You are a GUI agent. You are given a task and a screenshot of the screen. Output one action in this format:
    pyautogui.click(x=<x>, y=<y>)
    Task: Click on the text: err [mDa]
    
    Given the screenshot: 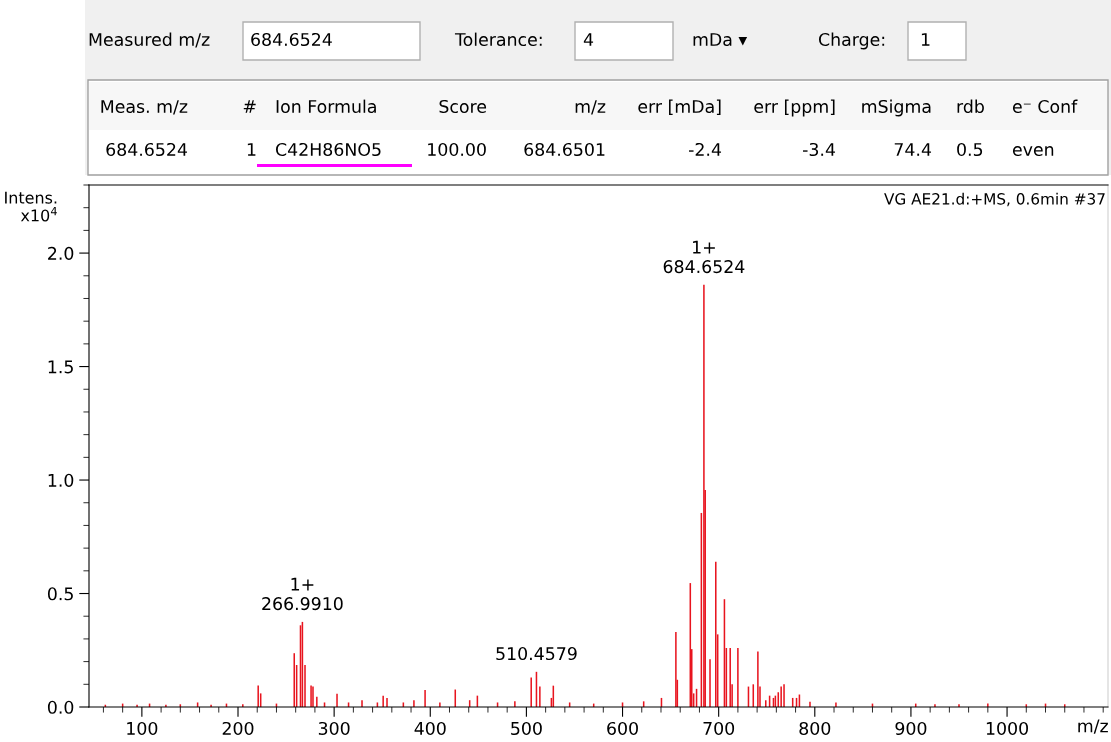 What is the action you would take?
    pyautogui.click(x=679, y=107)
    